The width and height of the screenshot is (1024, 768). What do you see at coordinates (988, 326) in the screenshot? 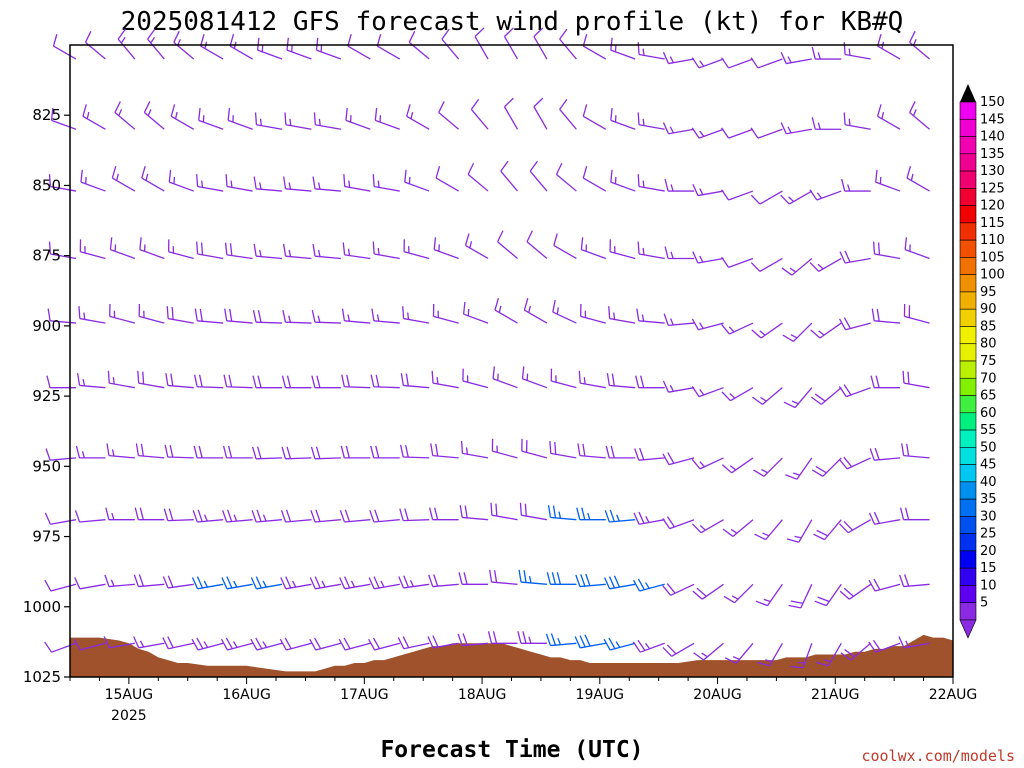
I see `colorbar-label: 85` at bounding box center [988, 326].